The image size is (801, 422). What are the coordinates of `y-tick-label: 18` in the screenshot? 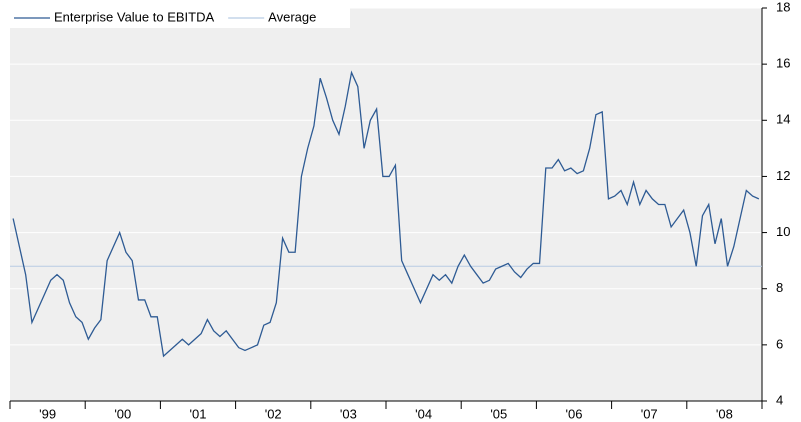 It's located at (783, 7).